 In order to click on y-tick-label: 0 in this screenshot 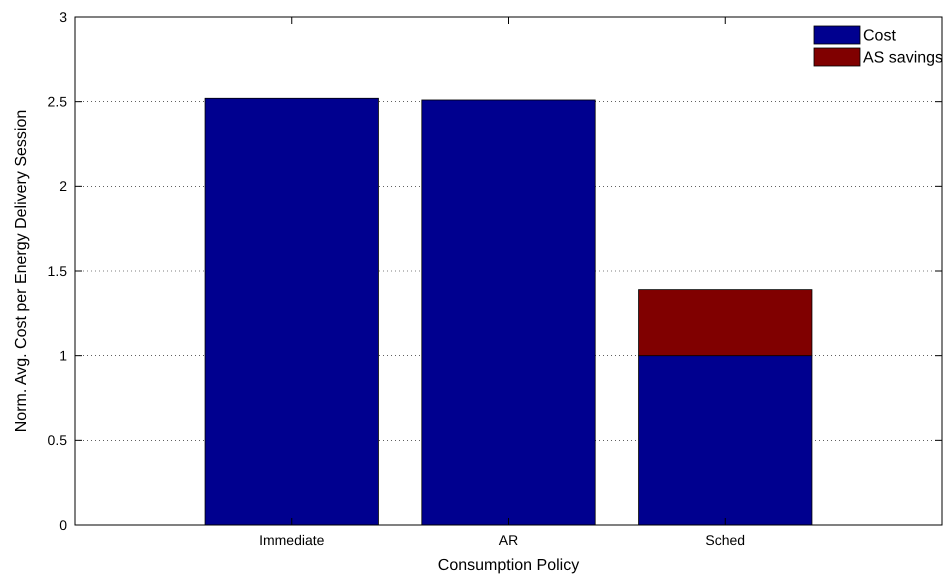, I will do `click(63, 524)`.